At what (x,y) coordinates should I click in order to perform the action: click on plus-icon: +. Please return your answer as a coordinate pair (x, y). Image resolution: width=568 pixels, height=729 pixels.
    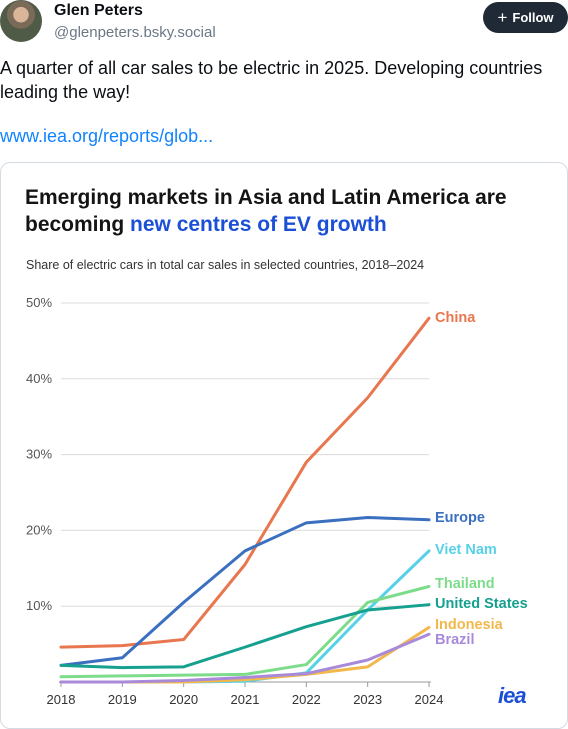
    Looking at the image, I should click on (502, 17).